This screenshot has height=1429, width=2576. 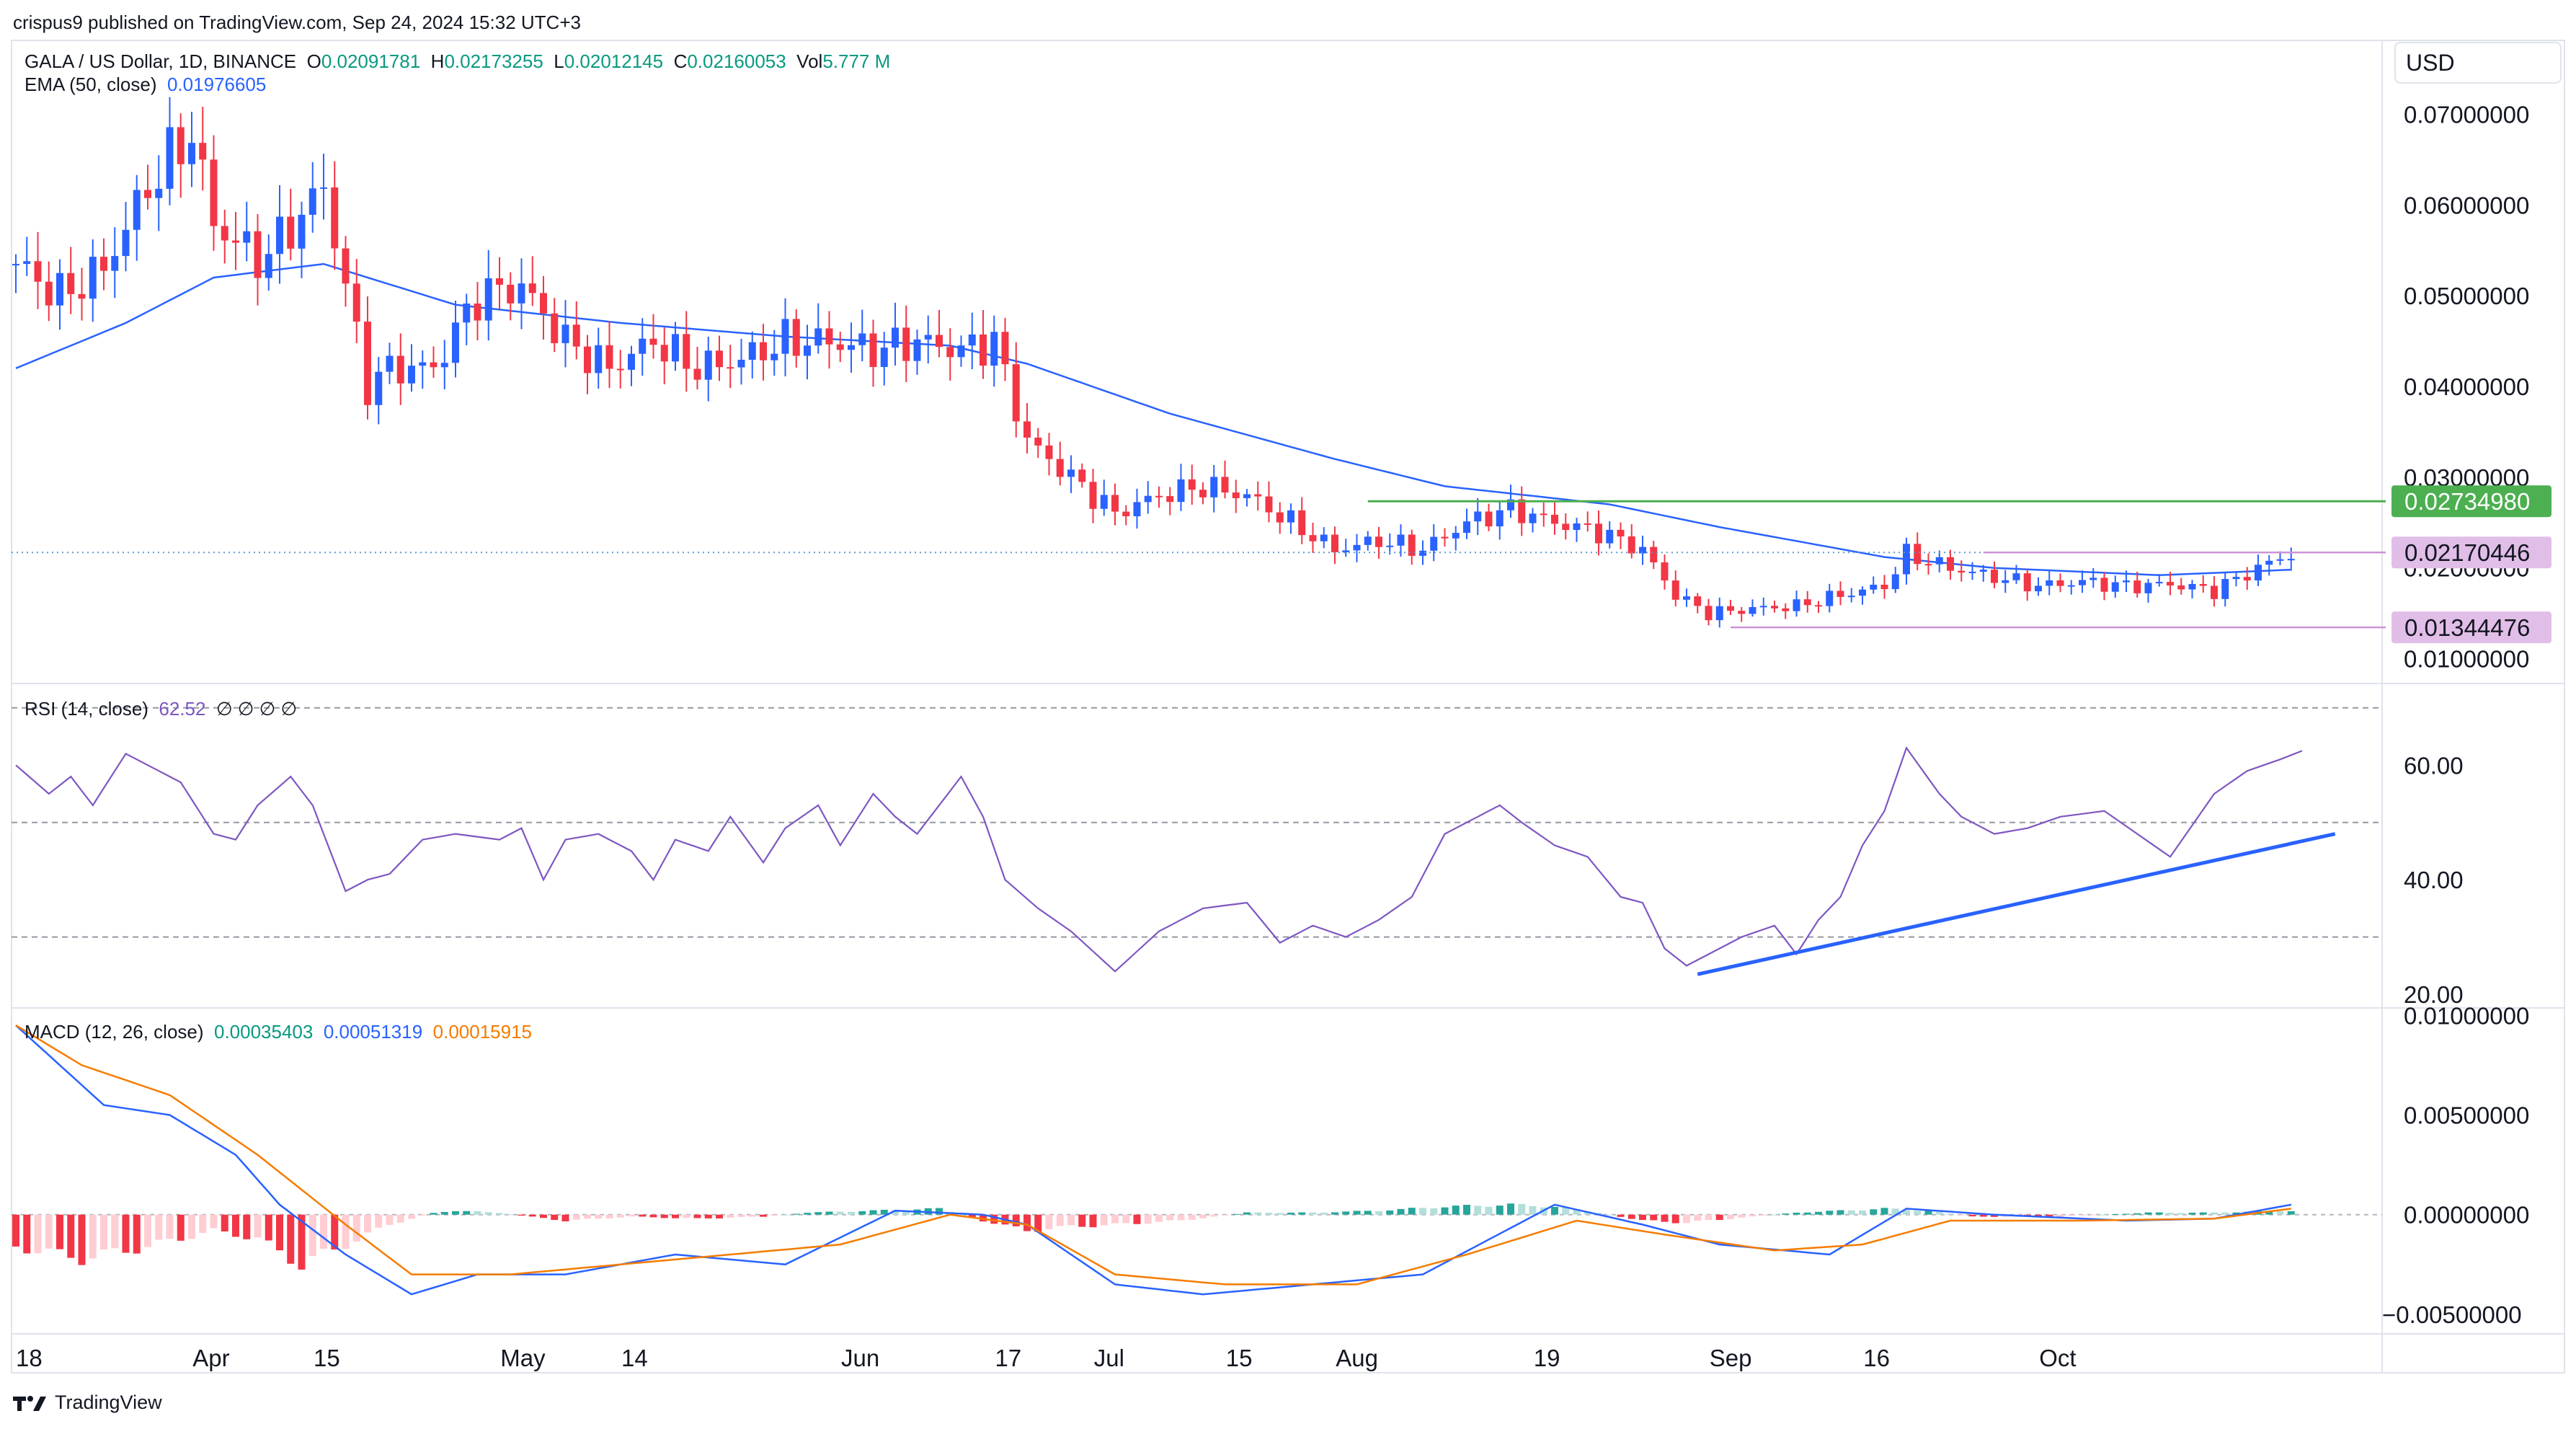 What do you see at coordinates (29, 1358) in the screenshot?
I see `x-tick-0: 18` at bounding box center [29, 1358].